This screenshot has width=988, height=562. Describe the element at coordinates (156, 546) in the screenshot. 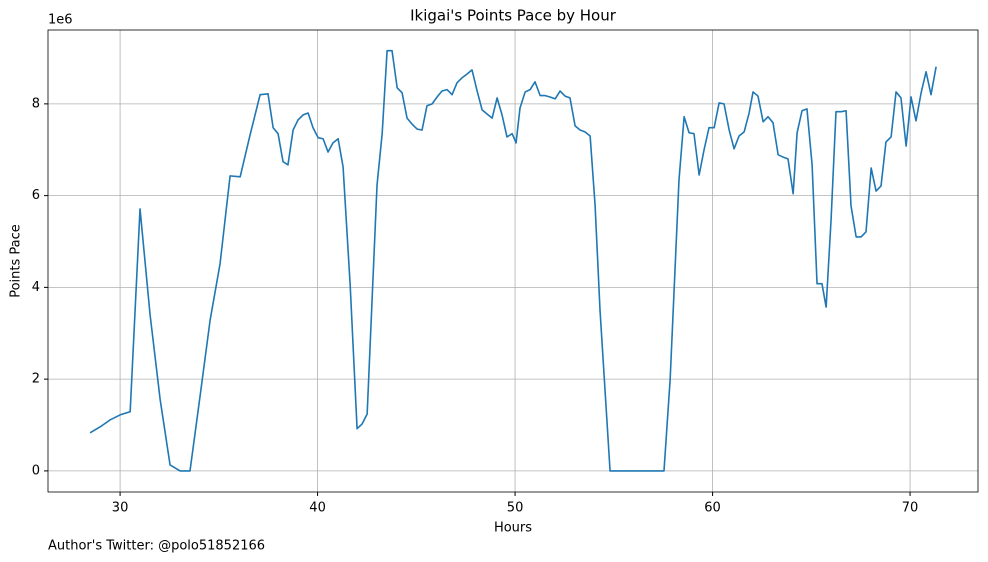

I see `annotation: Author's Twitter: @polo51852166` at that location.